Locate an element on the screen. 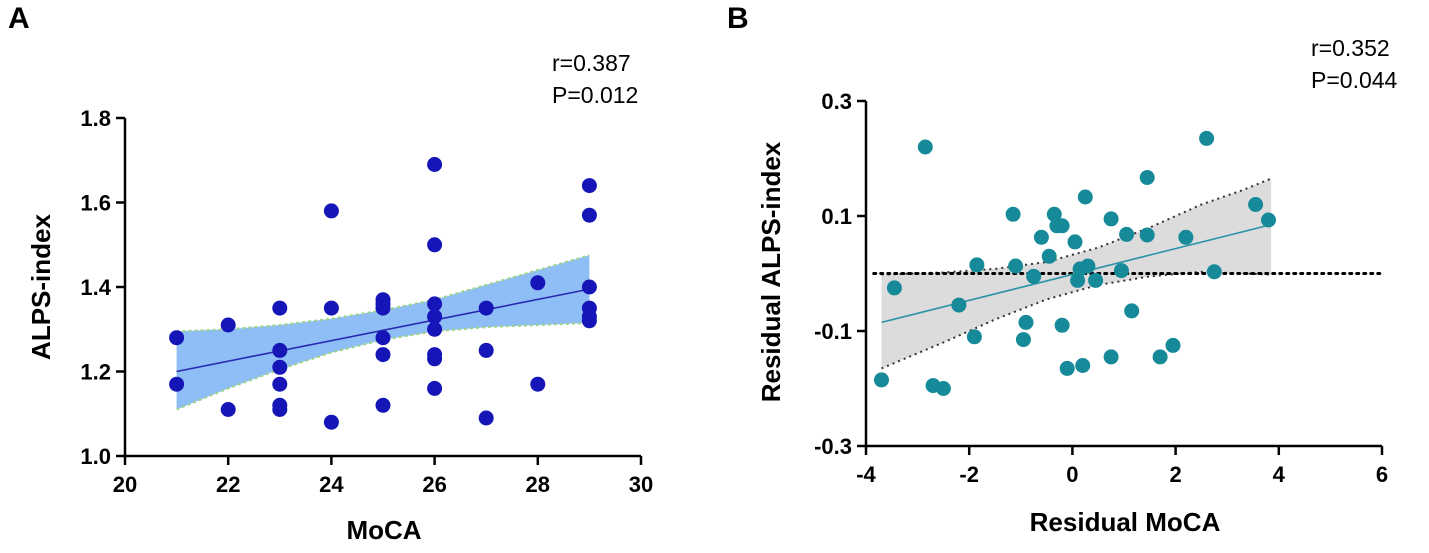  panel-a-y-axis-title: ALPS-index is located at coordinates (41, 287).